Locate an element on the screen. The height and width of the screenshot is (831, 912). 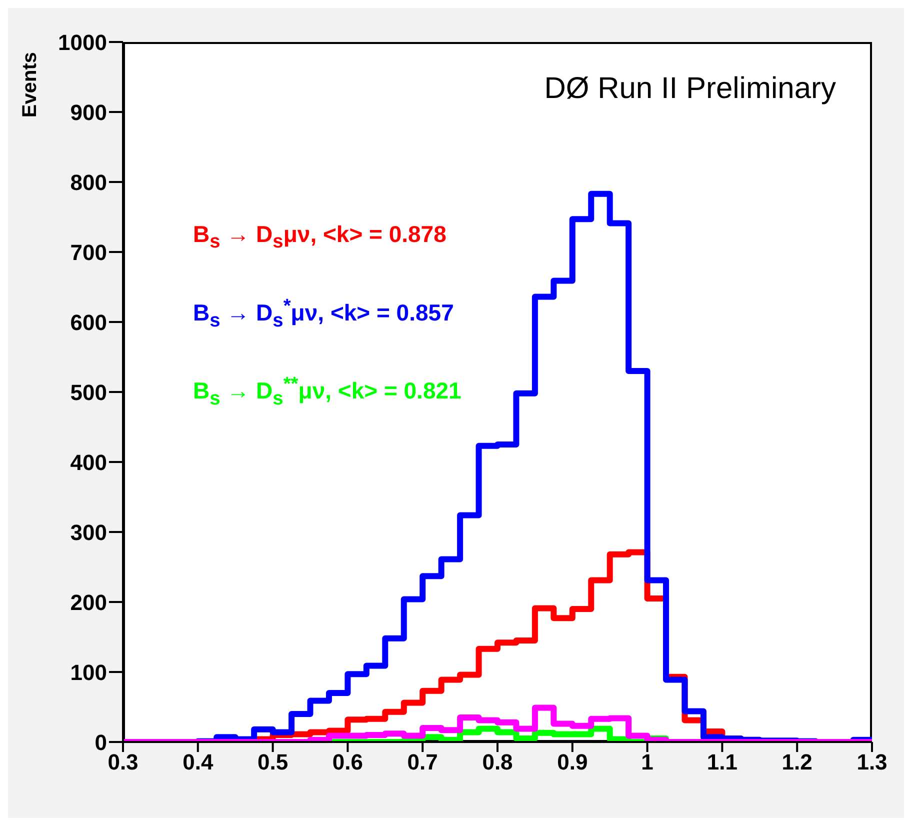
y-tick-label: 1000 is located at coordinates (82, 42).